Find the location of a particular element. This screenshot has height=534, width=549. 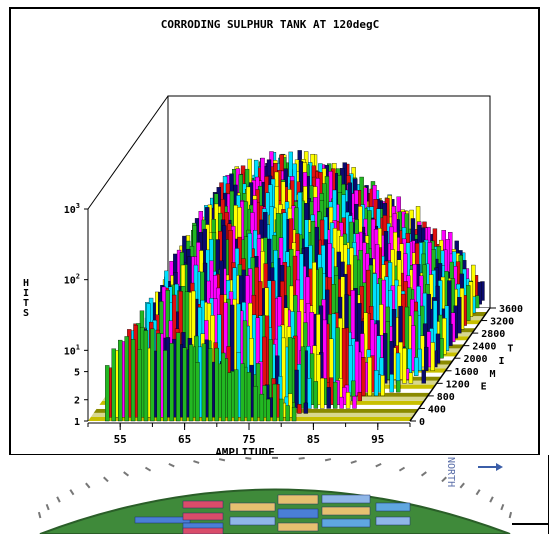

z-tick-label: 2000 is located at coordinates (475, 359).